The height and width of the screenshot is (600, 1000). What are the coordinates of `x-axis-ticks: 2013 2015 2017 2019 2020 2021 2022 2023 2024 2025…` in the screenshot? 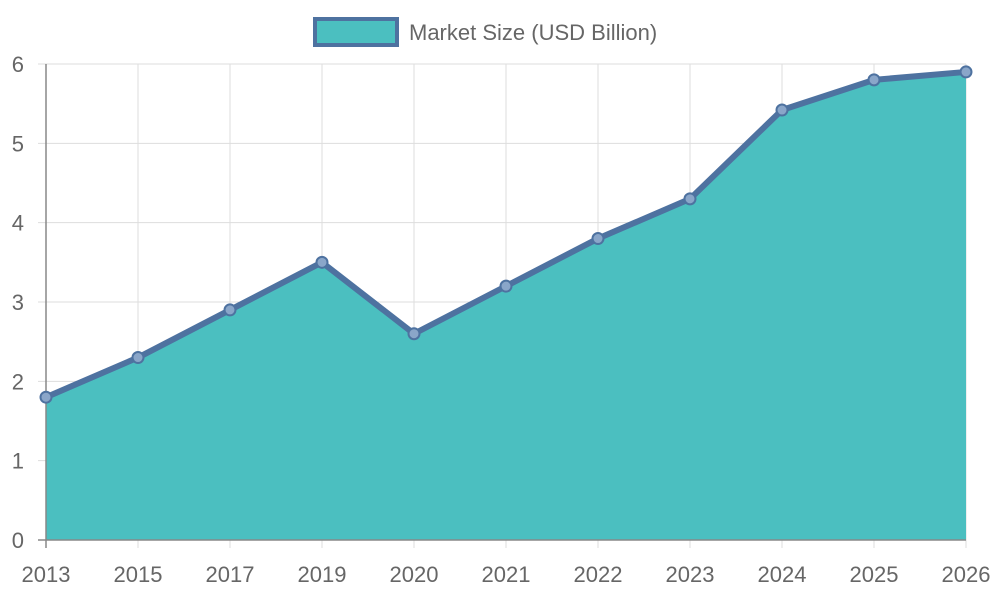 It's located at (506, 574).